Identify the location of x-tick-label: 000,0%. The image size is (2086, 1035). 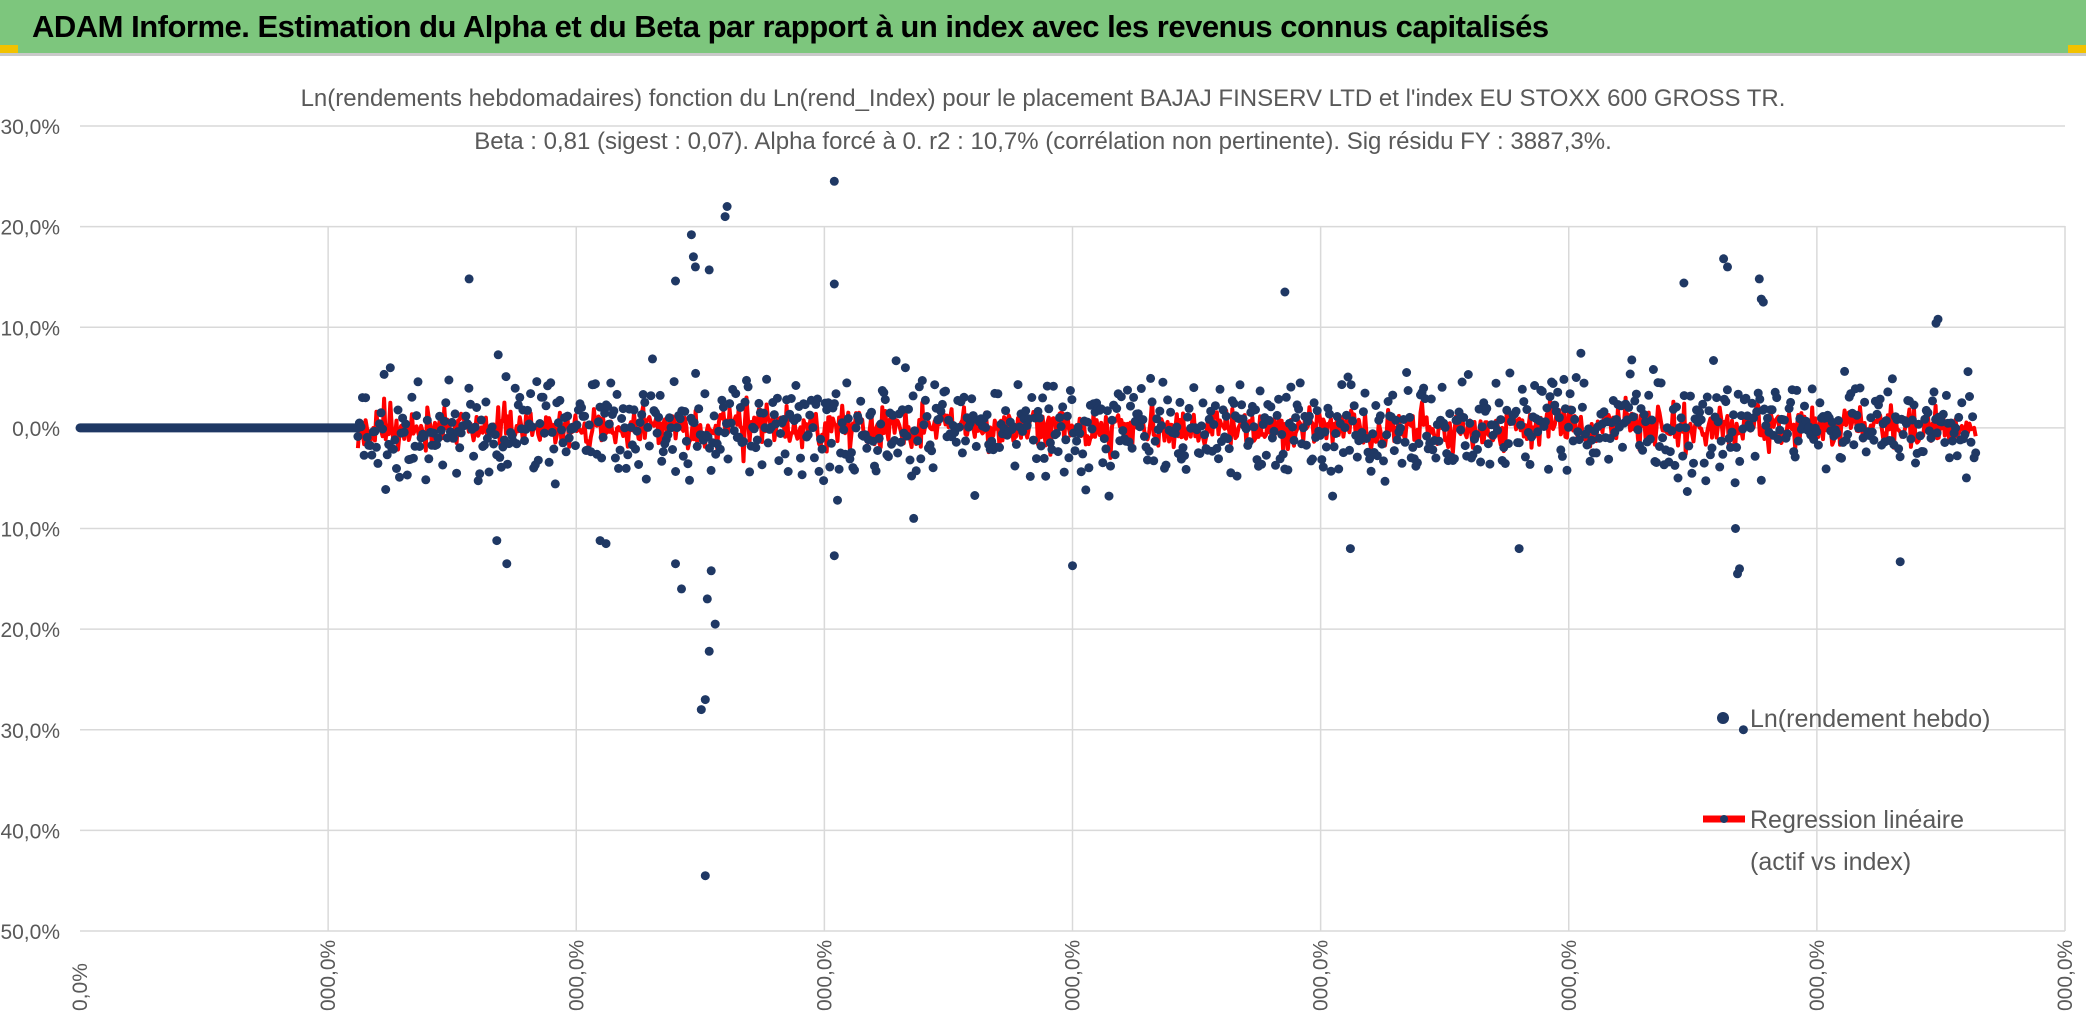
(1569, 975).